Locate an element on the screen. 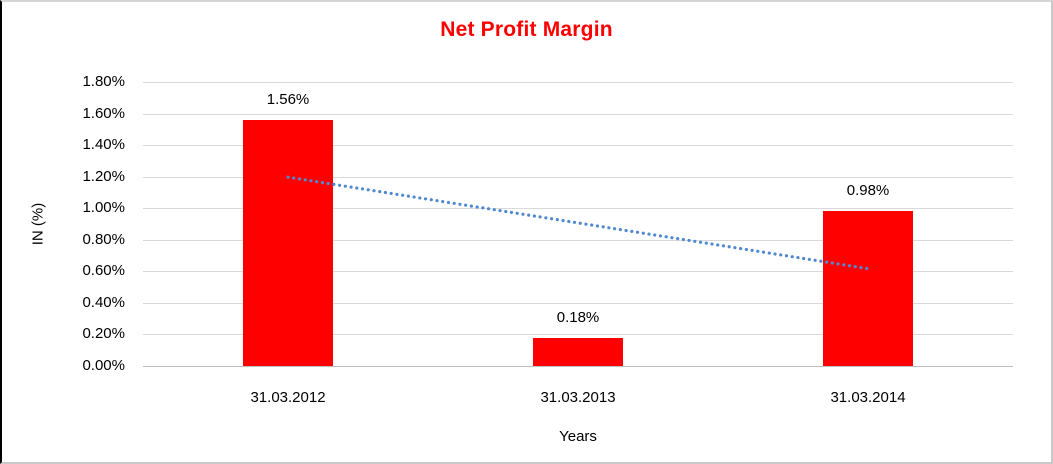  x-axis-line is located at coordinates (578, 366).